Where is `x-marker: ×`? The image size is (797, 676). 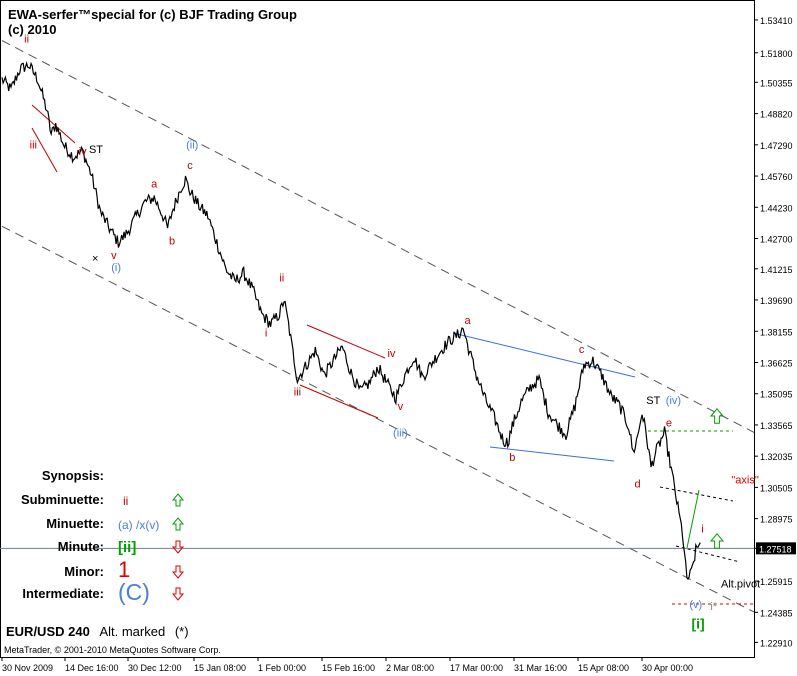
x-marker: × is located at coordinates (95, 259).